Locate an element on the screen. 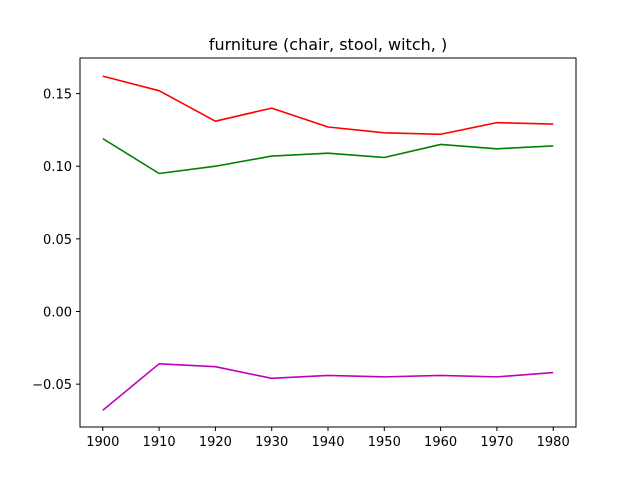  x-tick-label: 1900 is located at coordinates (102, 442).